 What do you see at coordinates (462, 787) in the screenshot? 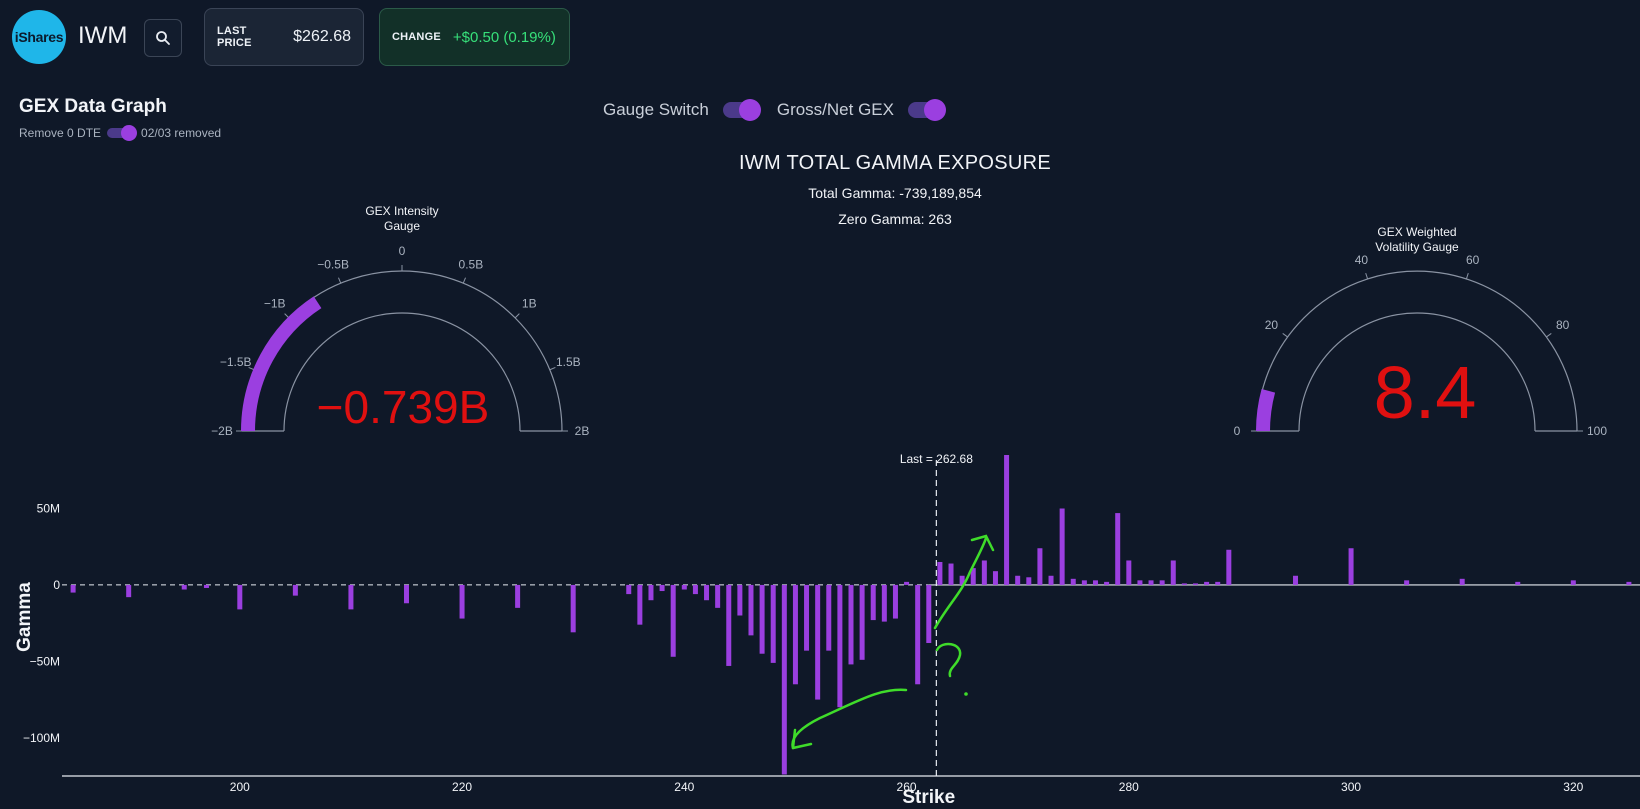
I see `x-tick-label: 220` at bounding box center [462, 787].